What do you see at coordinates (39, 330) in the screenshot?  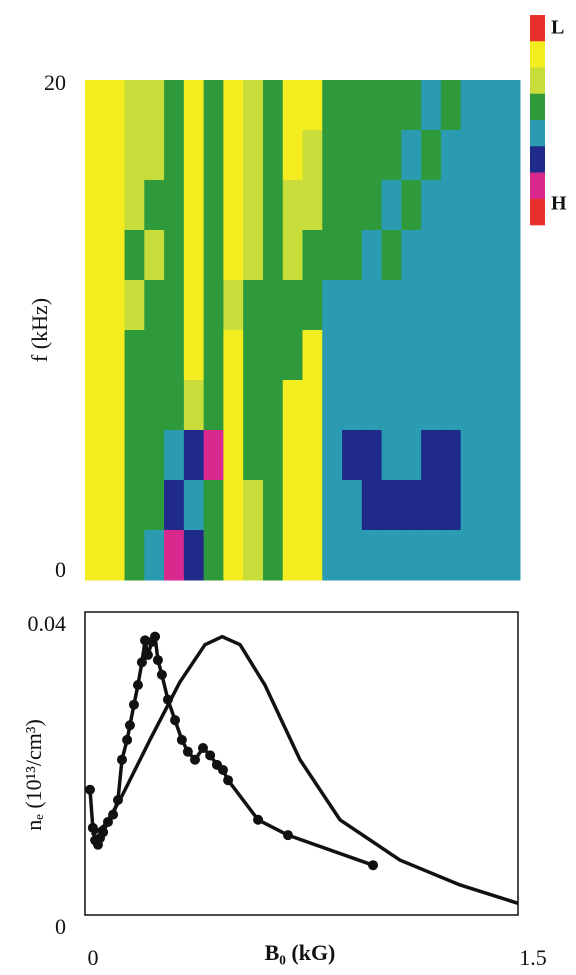 I see `y-axis-label: f (kHz)` at bounding box center [39, 330].